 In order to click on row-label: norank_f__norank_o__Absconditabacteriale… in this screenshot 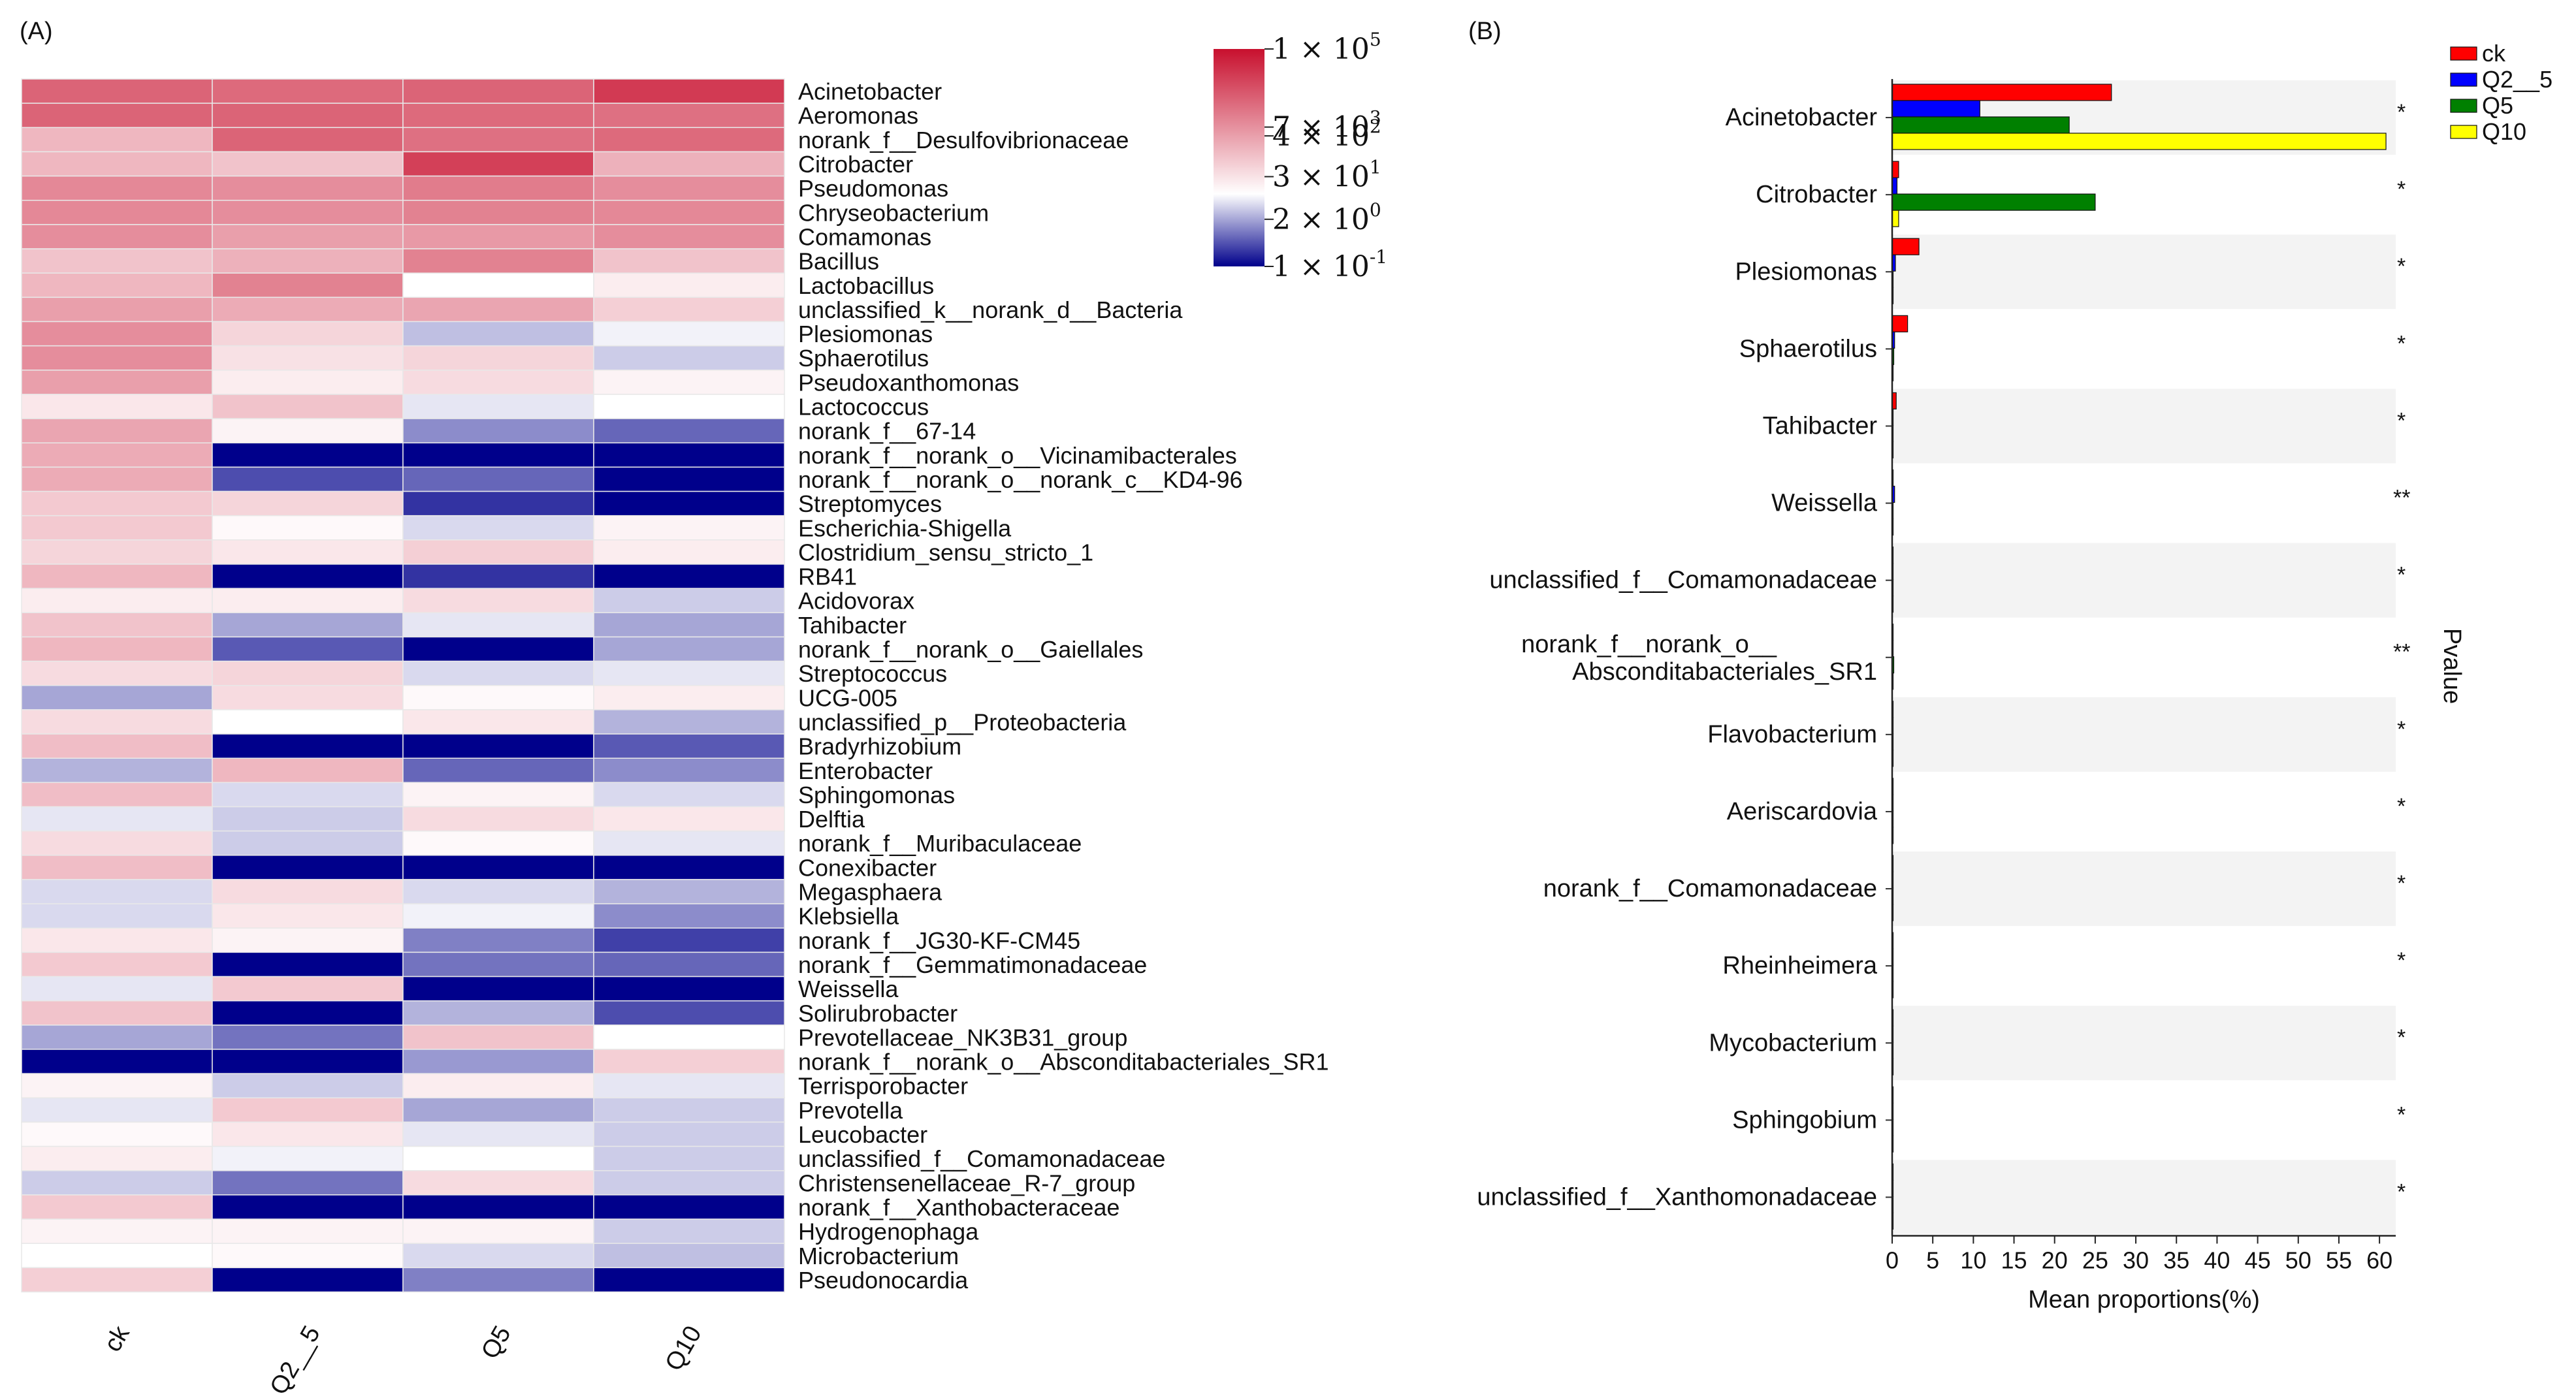, I will do `click(1063, 1062)`.